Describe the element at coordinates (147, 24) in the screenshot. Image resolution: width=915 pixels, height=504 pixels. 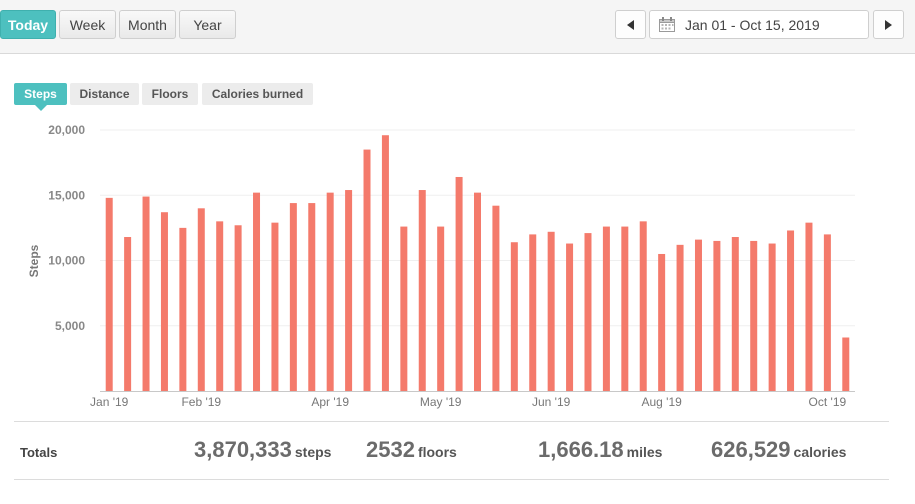
I see `month-button: Month` at that location.